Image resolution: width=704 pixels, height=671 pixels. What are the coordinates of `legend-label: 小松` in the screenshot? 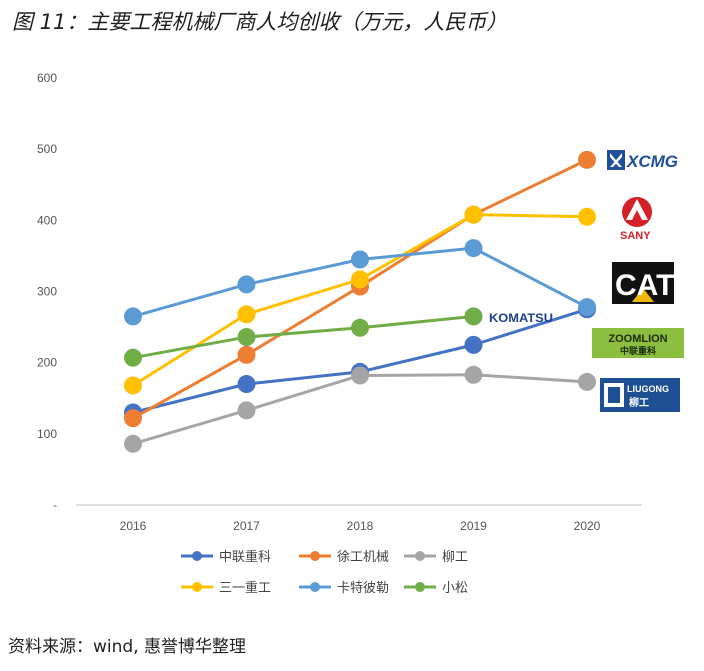 It's located at (455, 588).